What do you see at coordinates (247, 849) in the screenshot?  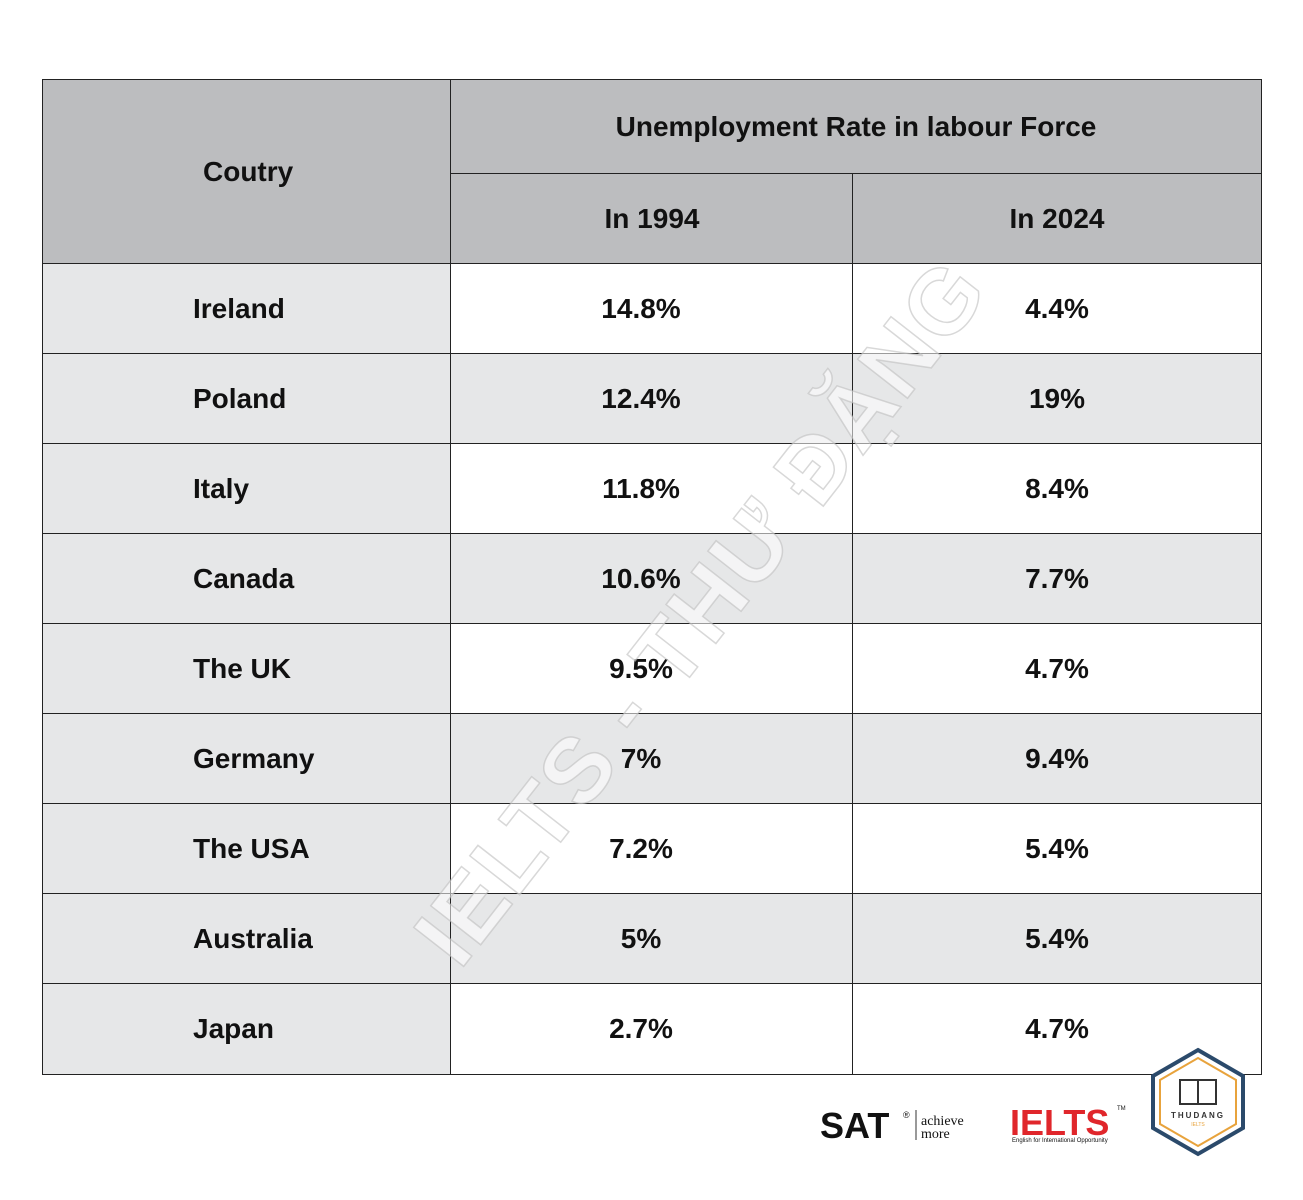 I see `country-cell: The USA` at bounding box center [247, 849].